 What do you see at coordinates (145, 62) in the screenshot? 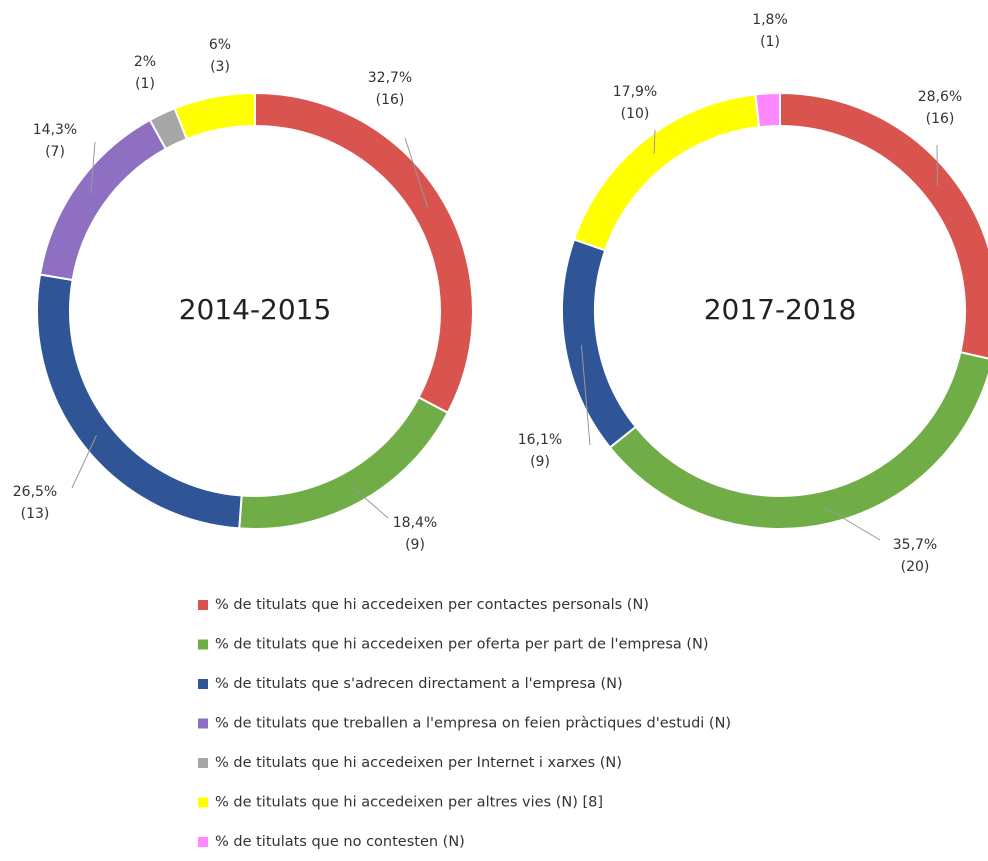
I see `value-label: 2%` at bounding box center [145, 62].